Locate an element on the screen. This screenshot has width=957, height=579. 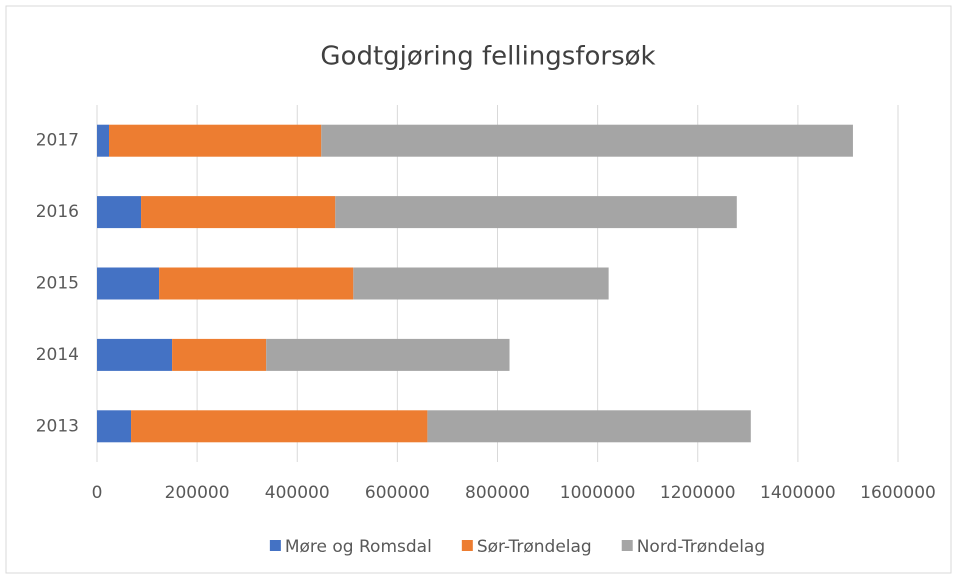
y-tick-label: 2017 is located at coordinates (57, 141).